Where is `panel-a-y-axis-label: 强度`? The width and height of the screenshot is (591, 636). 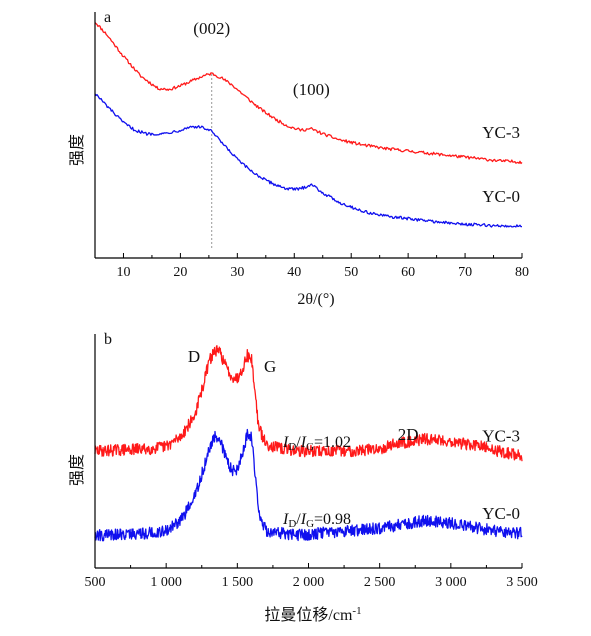 panel-a-y-axis-label: 强度 is located at coordinates (76, 150).